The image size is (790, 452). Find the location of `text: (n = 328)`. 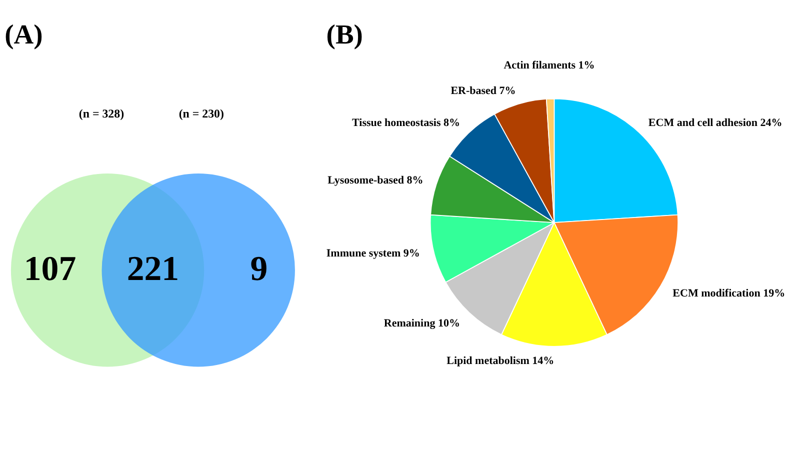

text: (n = 328) is located at coordinates (101, 113).